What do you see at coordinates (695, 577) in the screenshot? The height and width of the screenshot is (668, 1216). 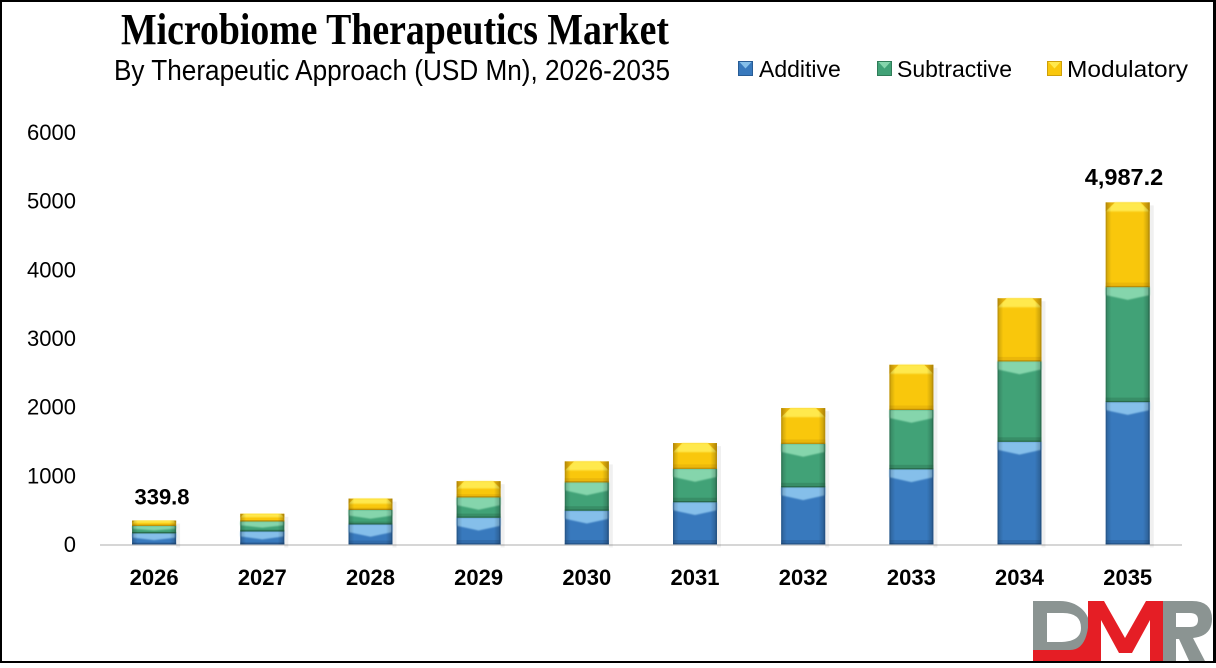 I see `svg-text: 2031` at bounding box center [695, 577].